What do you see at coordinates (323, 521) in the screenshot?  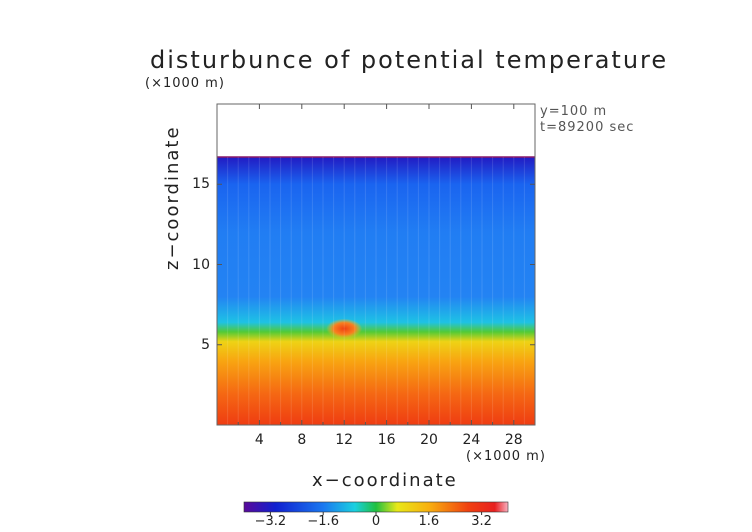 I see `colorbar-tick-label: −1.6` at bounding box center [323, 521].